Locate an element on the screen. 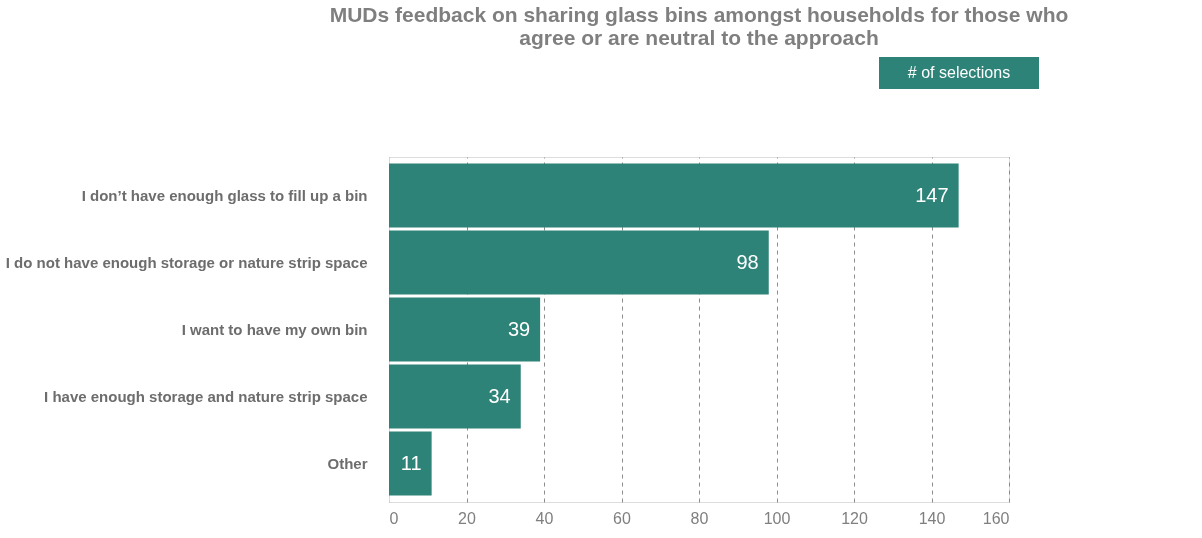  x-tick-label: 140 is located at coordinates (932, 518).